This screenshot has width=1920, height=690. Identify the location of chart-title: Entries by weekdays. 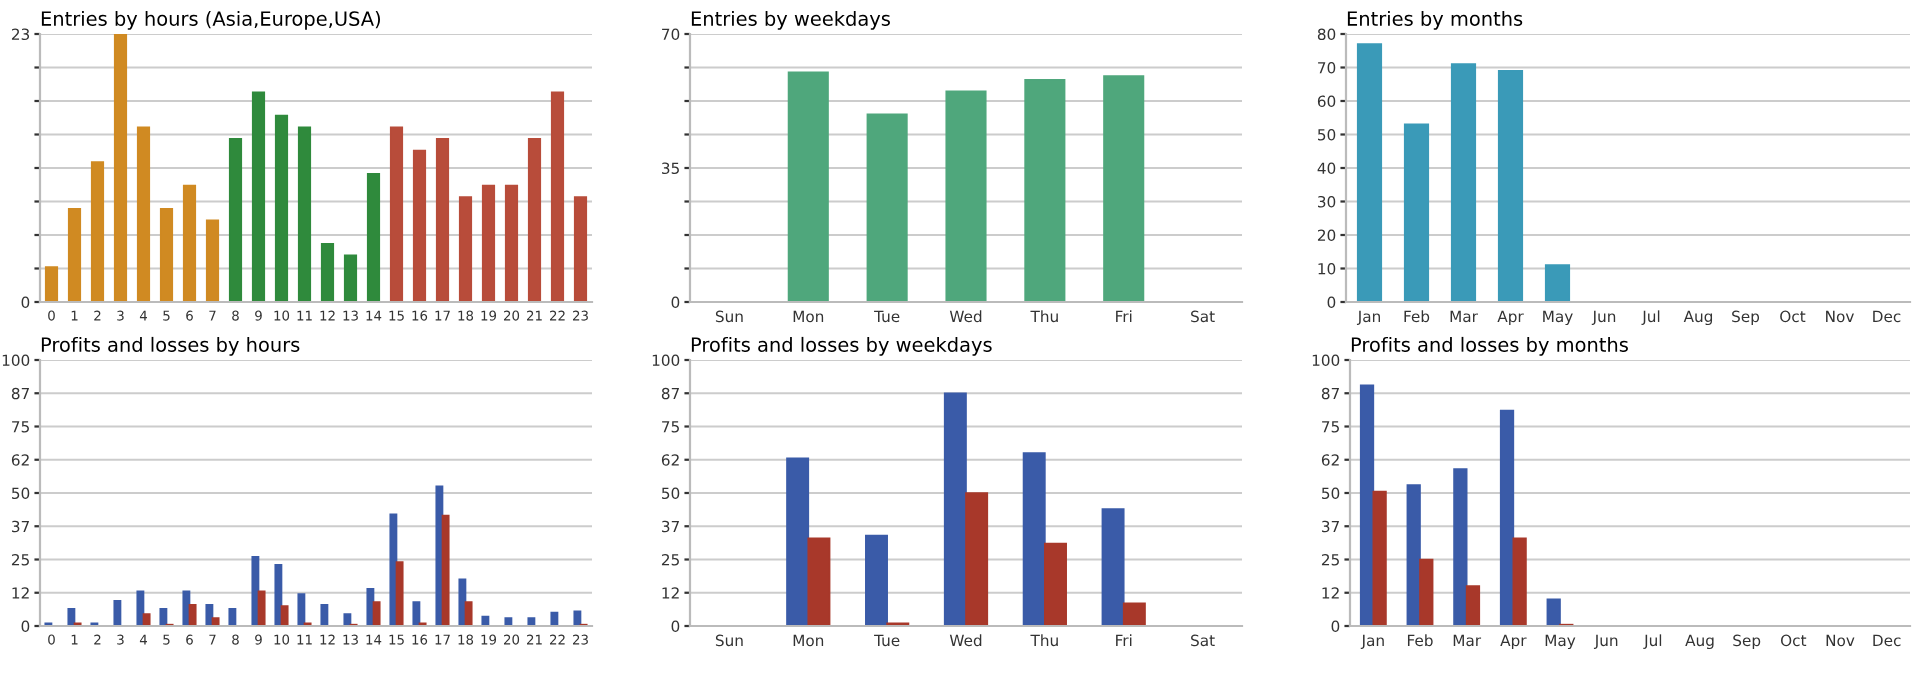
(790, 20).